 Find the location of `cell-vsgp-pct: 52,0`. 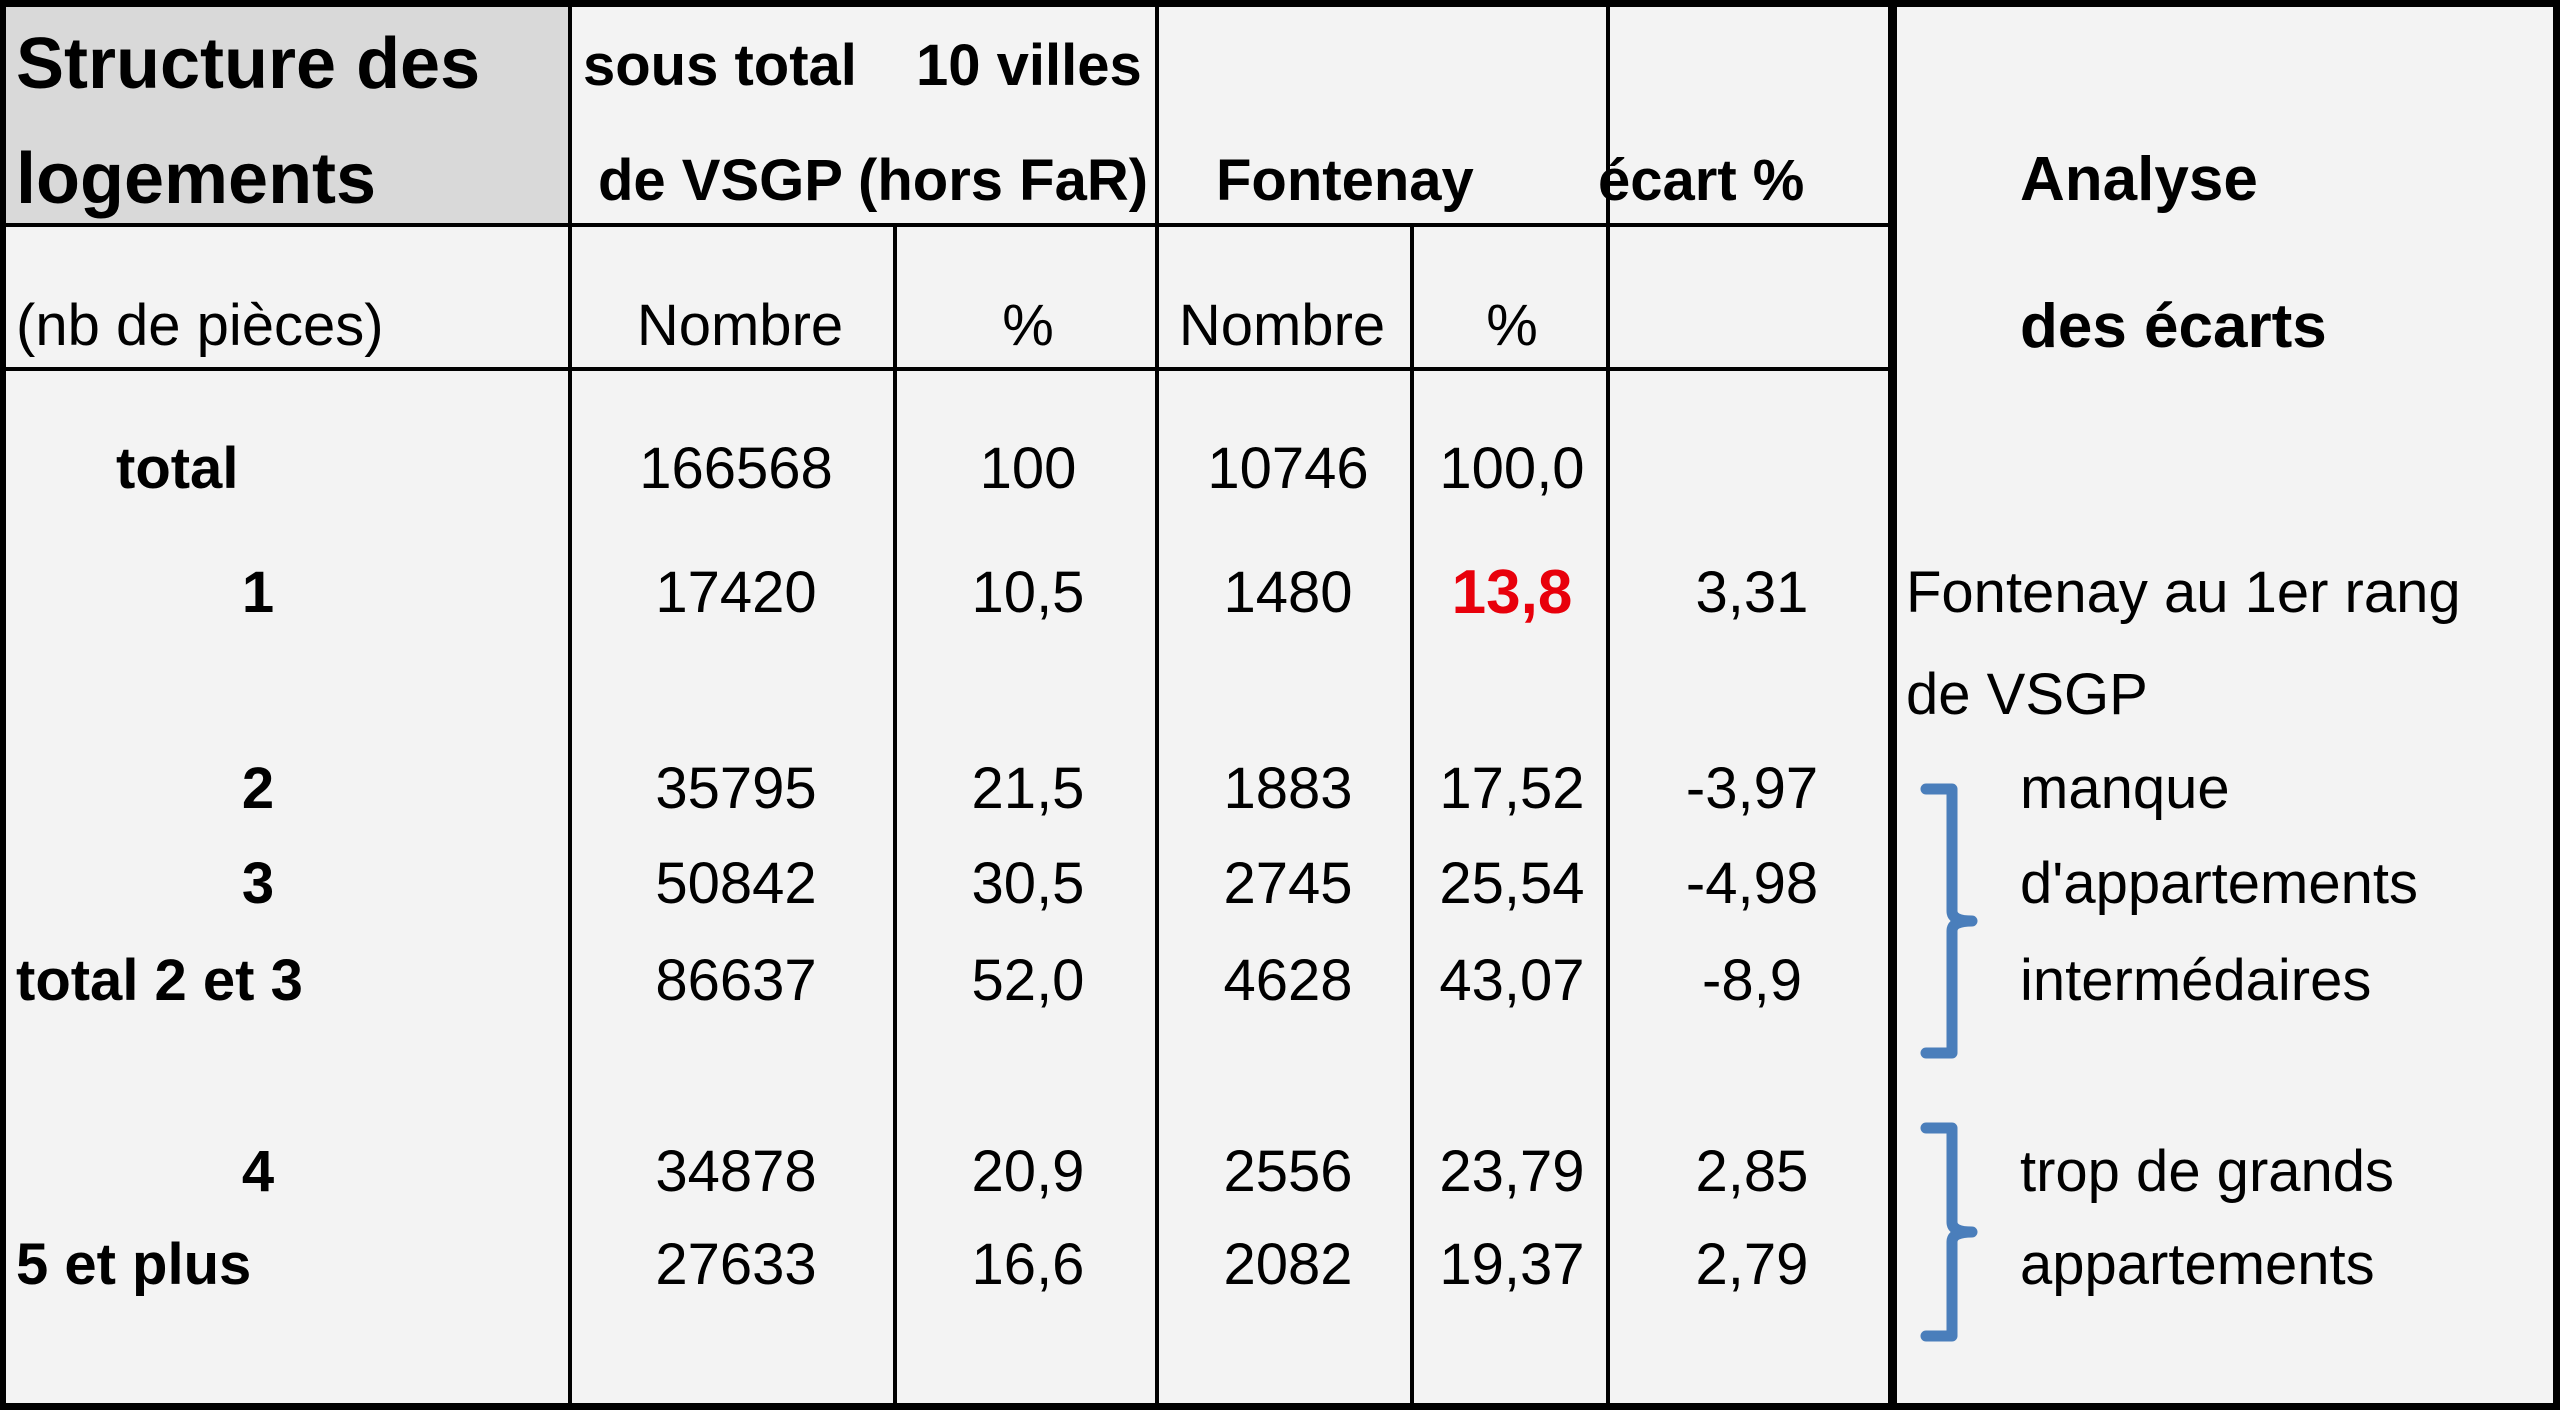

cell-vsgp-pct: 52,0 is located at coordinates (1028, 980).